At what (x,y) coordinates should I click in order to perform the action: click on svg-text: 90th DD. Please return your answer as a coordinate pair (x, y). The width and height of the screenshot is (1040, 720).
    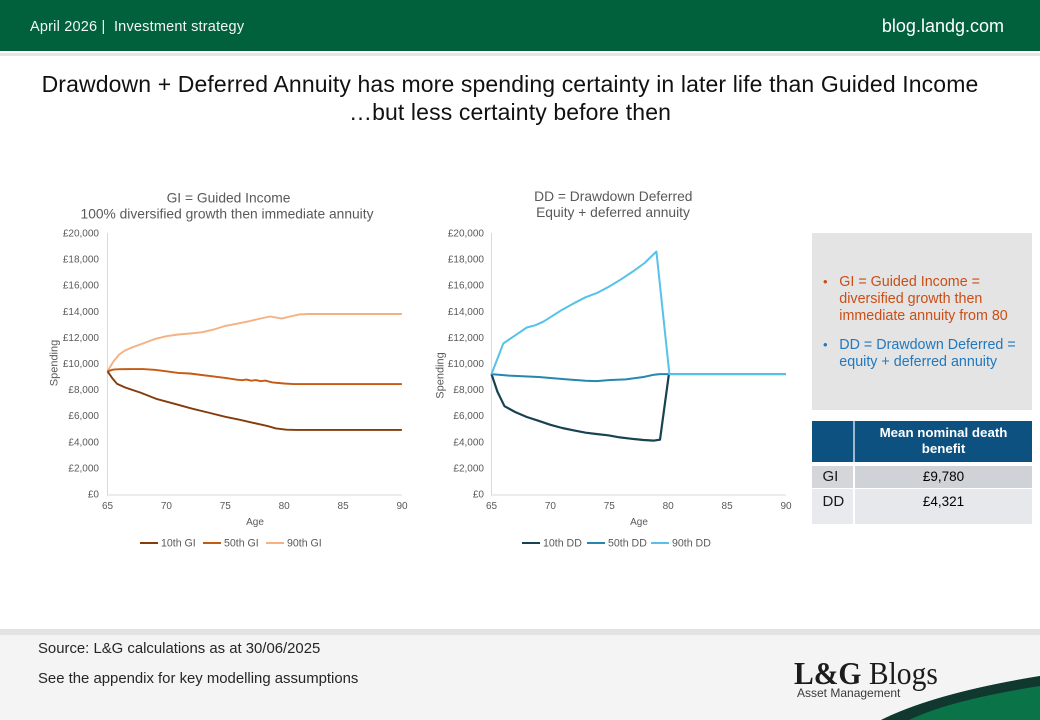
    Looking at the image, I should click on (691, 544).